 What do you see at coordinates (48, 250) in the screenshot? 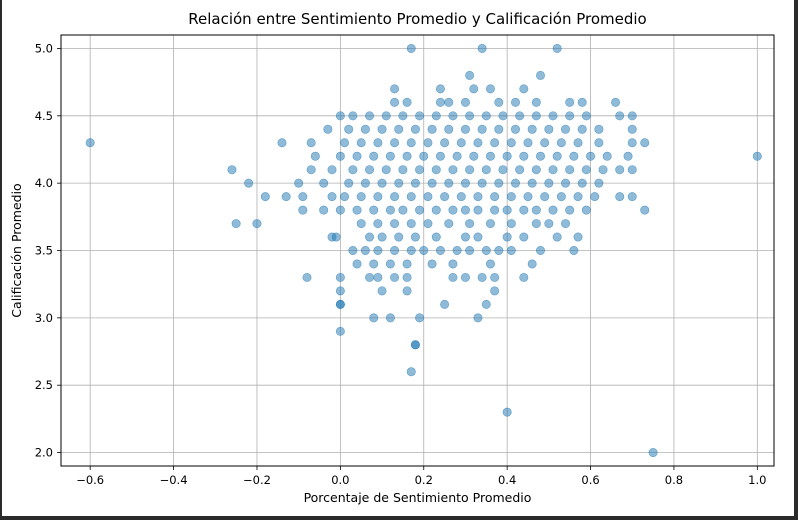
I see `y-axis-ticks: 2.0 2.5 3.0 3.5 4.0 4.5 5.0` at bounding box center [48, 250].